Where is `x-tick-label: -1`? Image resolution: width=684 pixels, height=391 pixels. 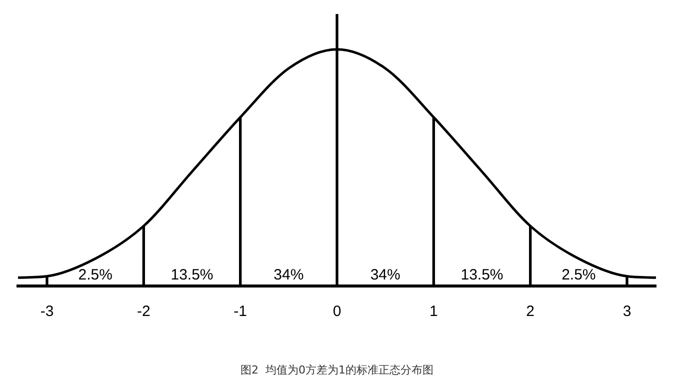
x-tick-label: -1 is located at coordinates (241, 311).